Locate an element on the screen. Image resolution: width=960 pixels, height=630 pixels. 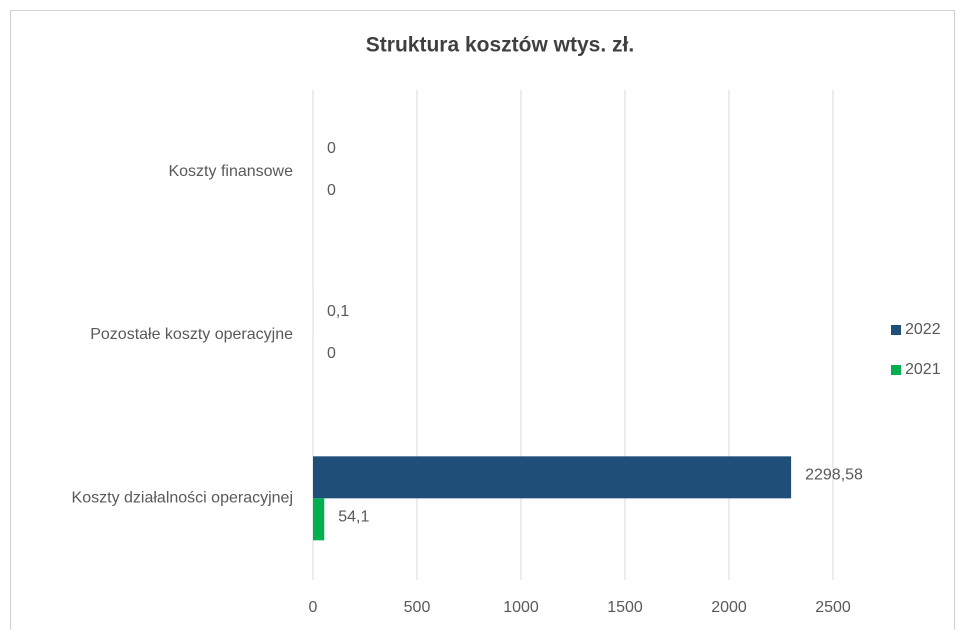
y-tick-label: Pozostałe koszty operacyjne is located at coordinates (191, 334).